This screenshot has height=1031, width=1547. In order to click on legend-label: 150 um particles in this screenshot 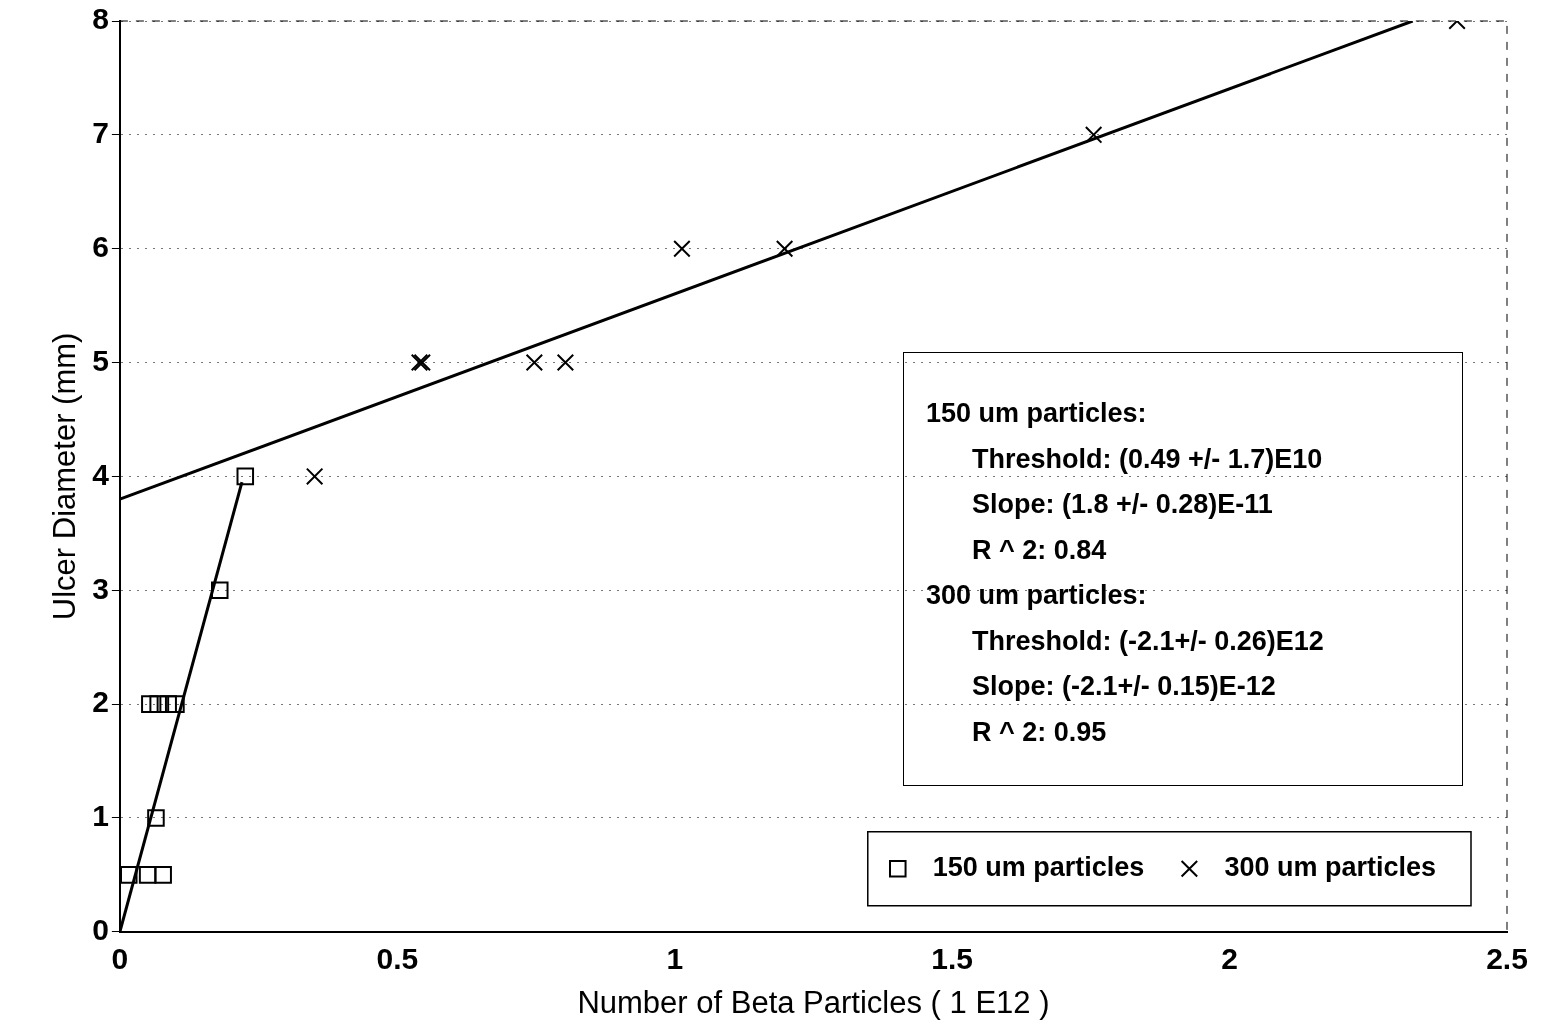, I will do `click(1038, 867)`.